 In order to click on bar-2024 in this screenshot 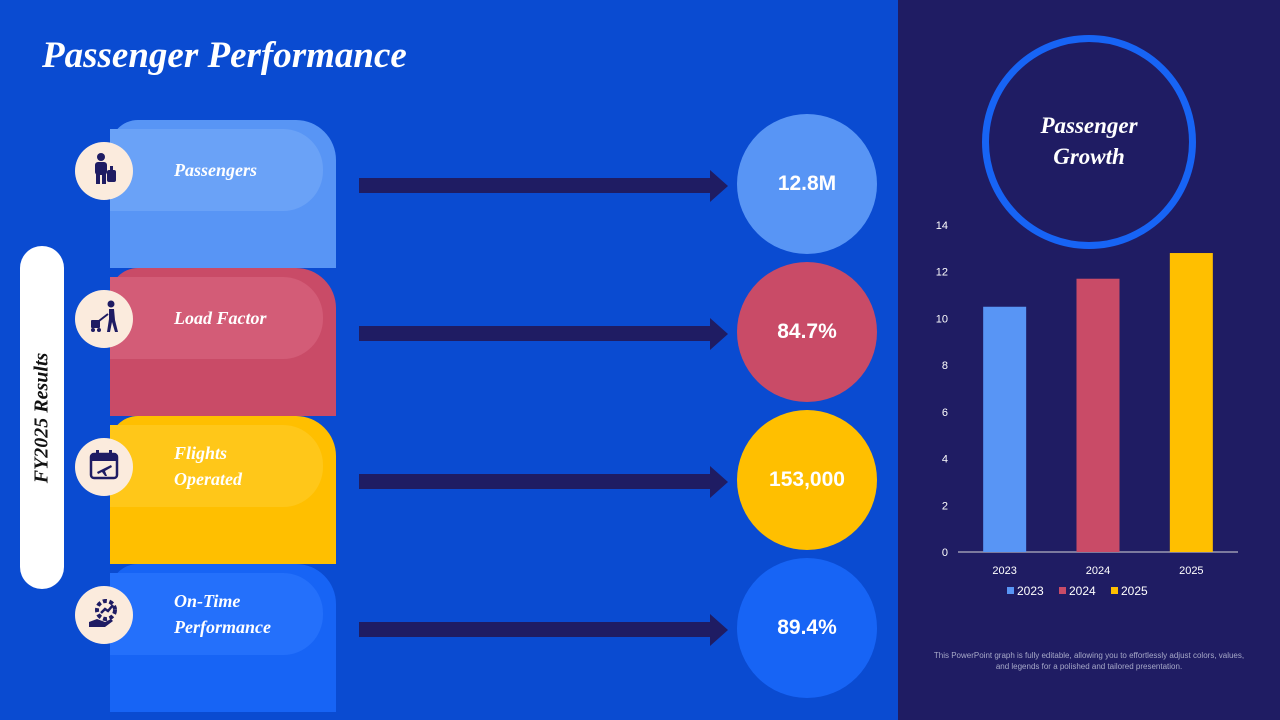, I will do `click(1098, 415)`.